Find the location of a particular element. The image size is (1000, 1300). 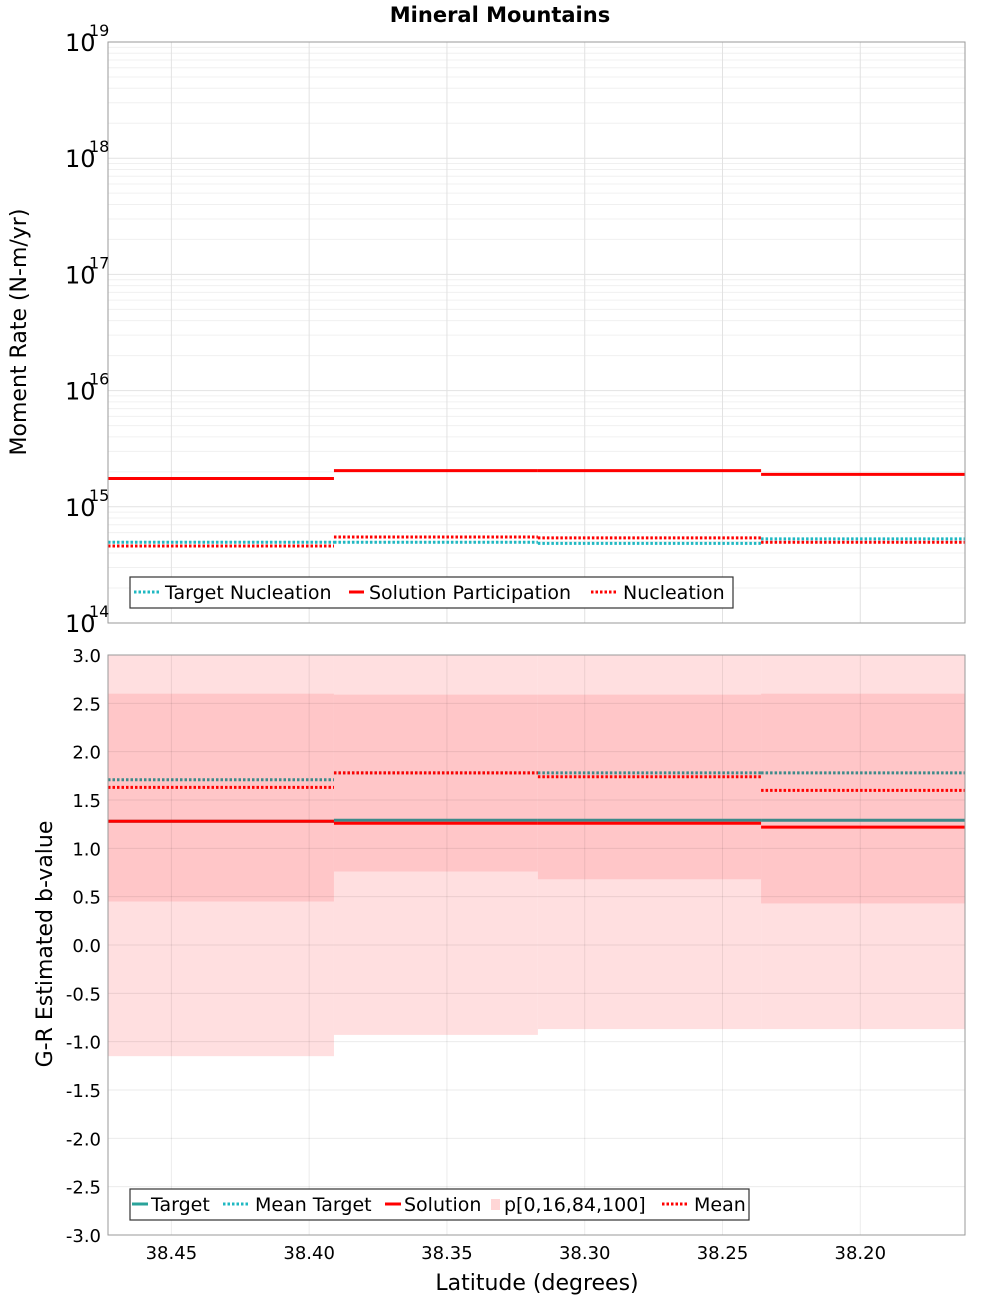

x-tick-label: 38.25 is located at coordinates (723, 1253).